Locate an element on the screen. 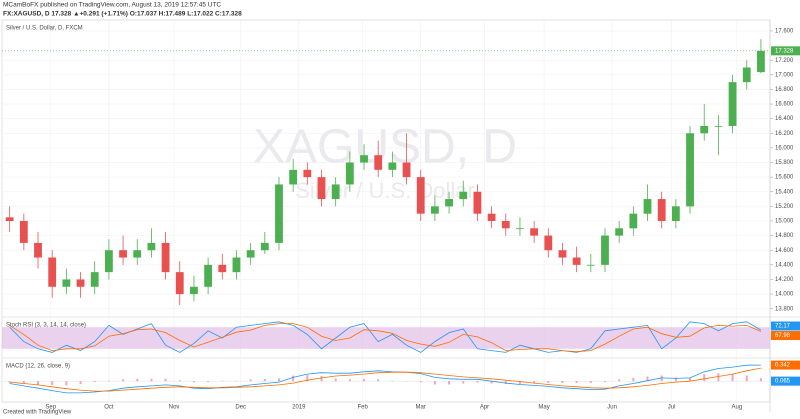 The height and width of the screenshot is (419, 800). x-tick-label: May is located at coordinates (543, 408).